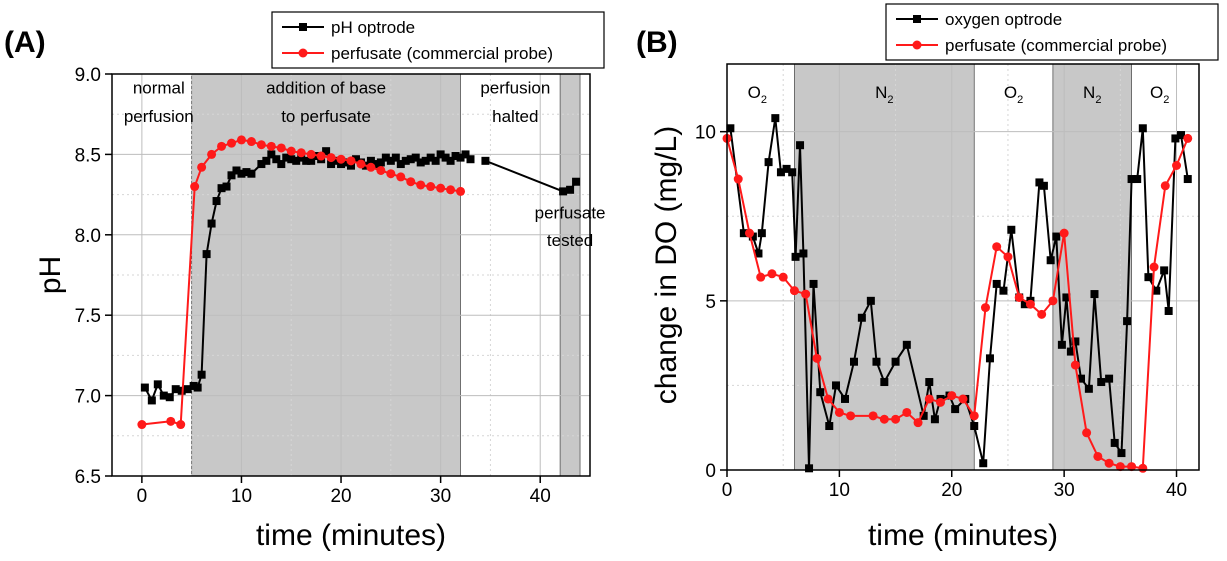  Describe the element at coordinates (159, 87) in the screenshot. I see `a-region-label: normal` at that location.